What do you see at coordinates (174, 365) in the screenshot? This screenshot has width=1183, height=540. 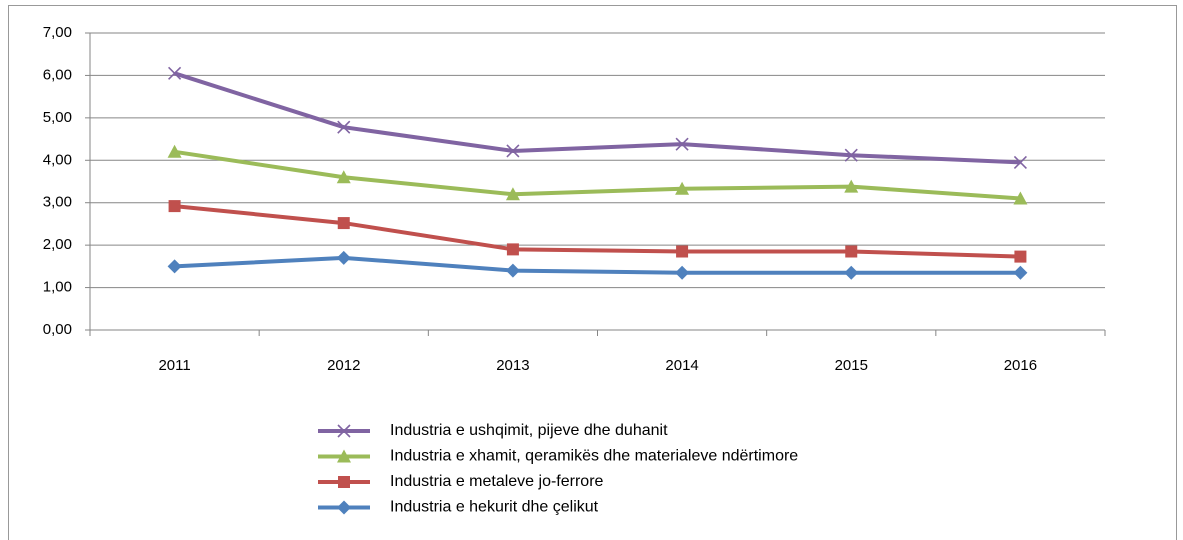 I see `x-tick-label: 2011` at bounding box center [174, 365].